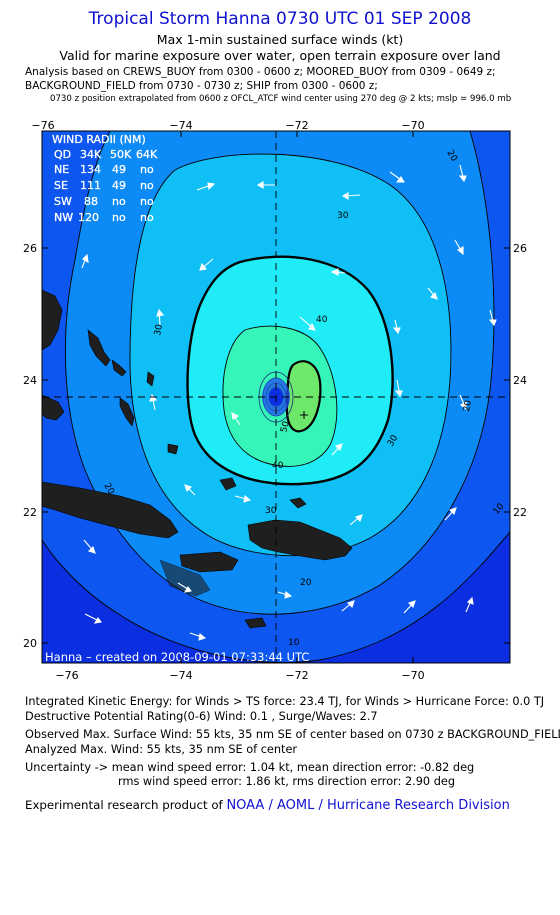 Image resolution: width=560 pixels, height=915 pixels. What do you see at coordinates (99, 348) in the screenshot?
I see `land-eleuthera` at bounding box center [99, 348].